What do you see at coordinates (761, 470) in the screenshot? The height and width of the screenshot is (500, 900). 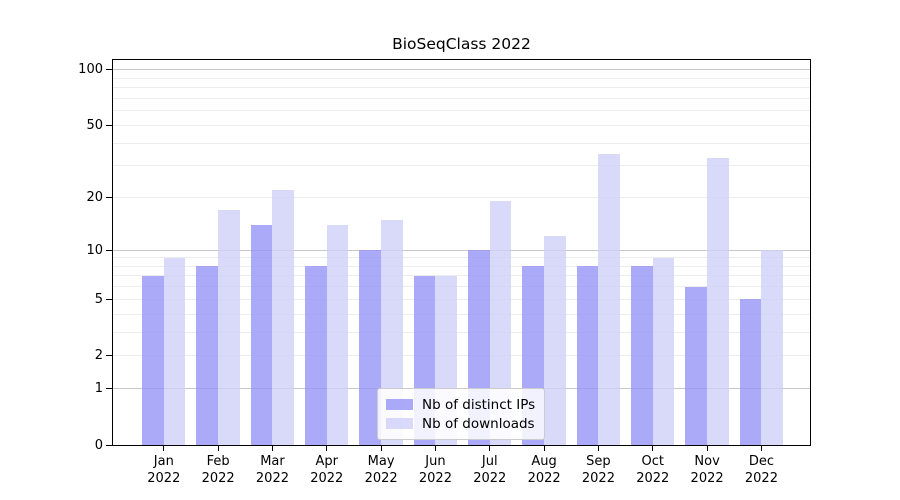 I see `x-tick-label-dec: Dec 2022` at bounding box center [761, 470].